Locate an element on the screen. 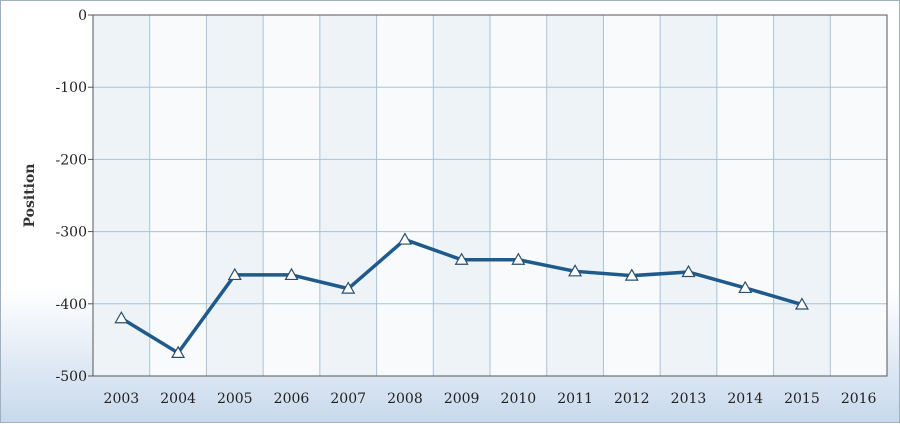 This screenshot has width=900, height=424. band-2006 is located at coordinates (291, 195).